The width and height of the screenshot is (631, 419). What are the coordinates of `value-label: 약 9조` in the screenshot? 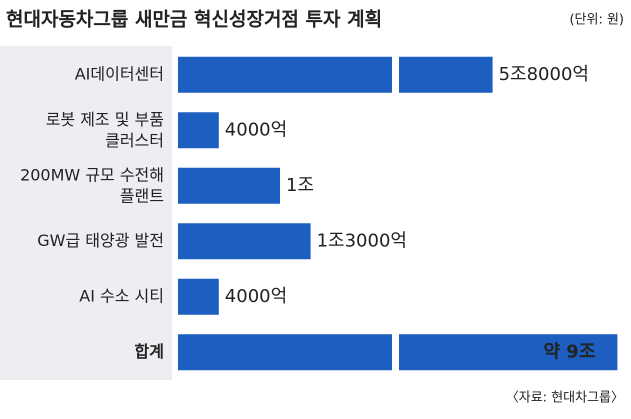 It's located at (569, 351).